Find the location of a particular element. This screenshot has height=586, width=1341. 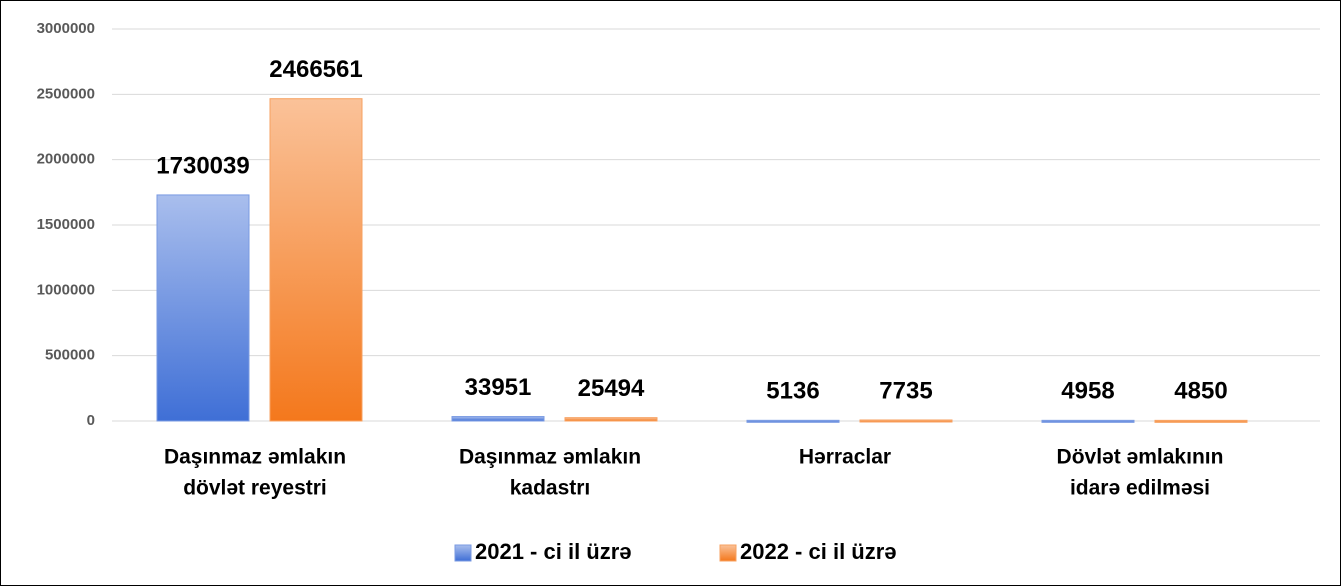

data-label: 2466561 is located at coordinates (315, 69).